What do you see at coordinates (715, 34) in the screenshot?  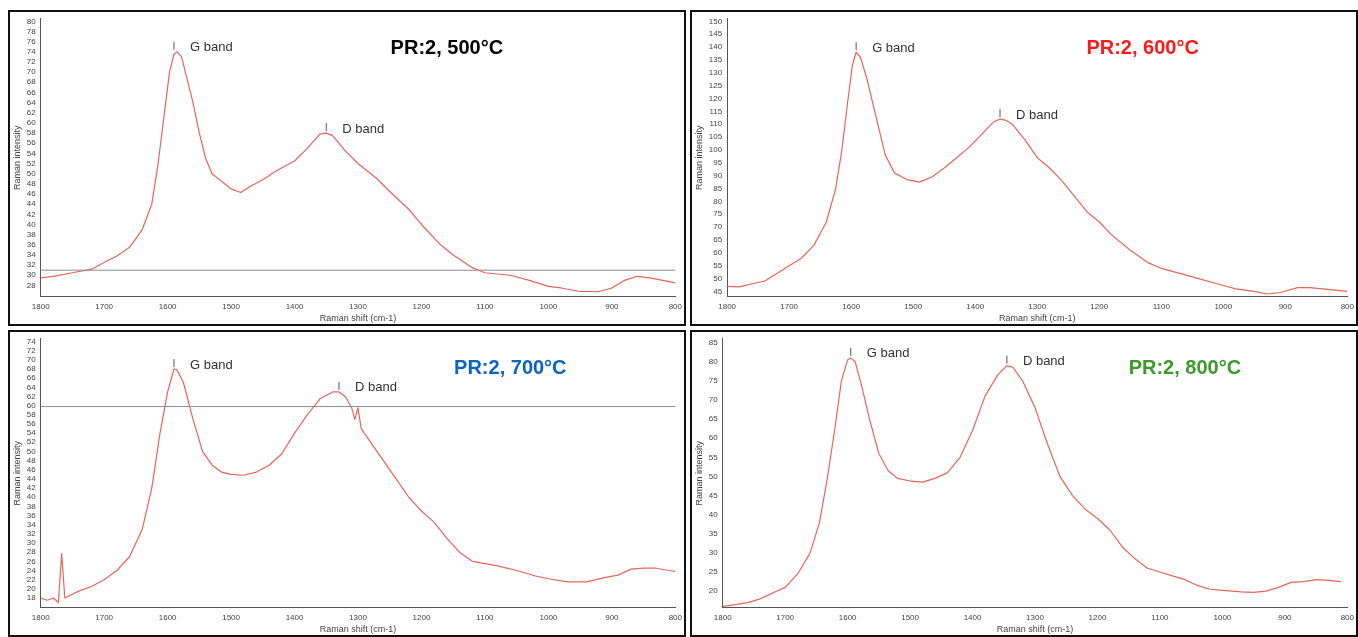 I see `y-tick-label: 145` at bounding box center [715, 34].